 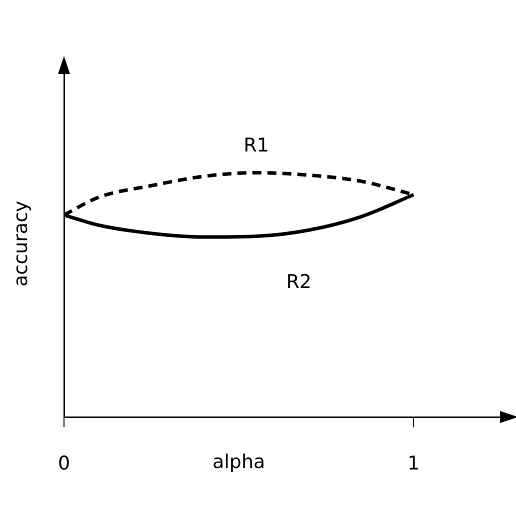 What do you see at coordinates (414, 463) in the screenshot?
I see `x-tick-label: 1` at bounding box center [414, 463].